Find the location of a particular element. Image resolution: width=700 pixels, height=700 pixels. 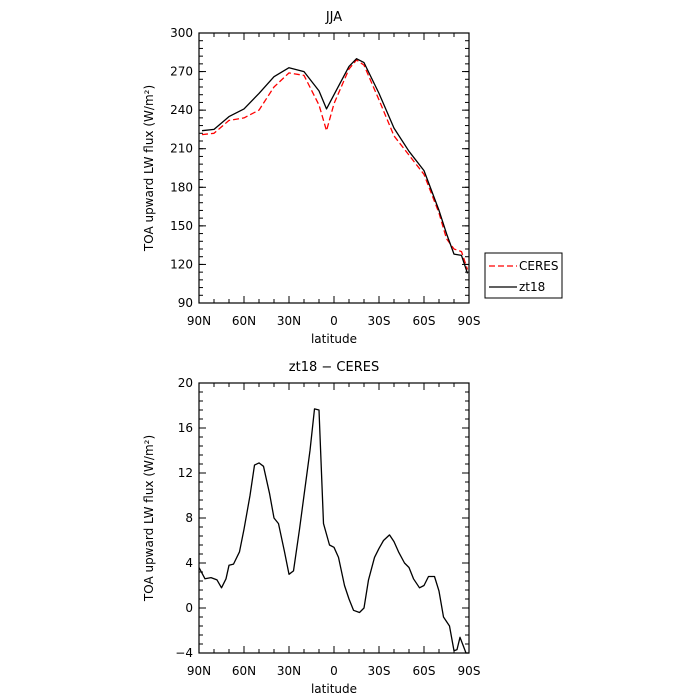

legend-box is located at coordinates (523, 275).